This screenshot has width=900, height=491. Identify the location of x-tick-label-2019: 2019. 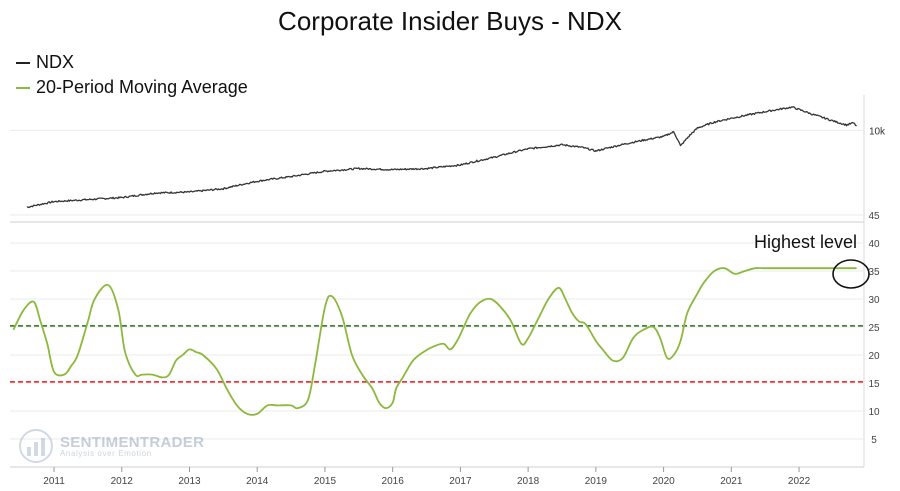
(596, 481).